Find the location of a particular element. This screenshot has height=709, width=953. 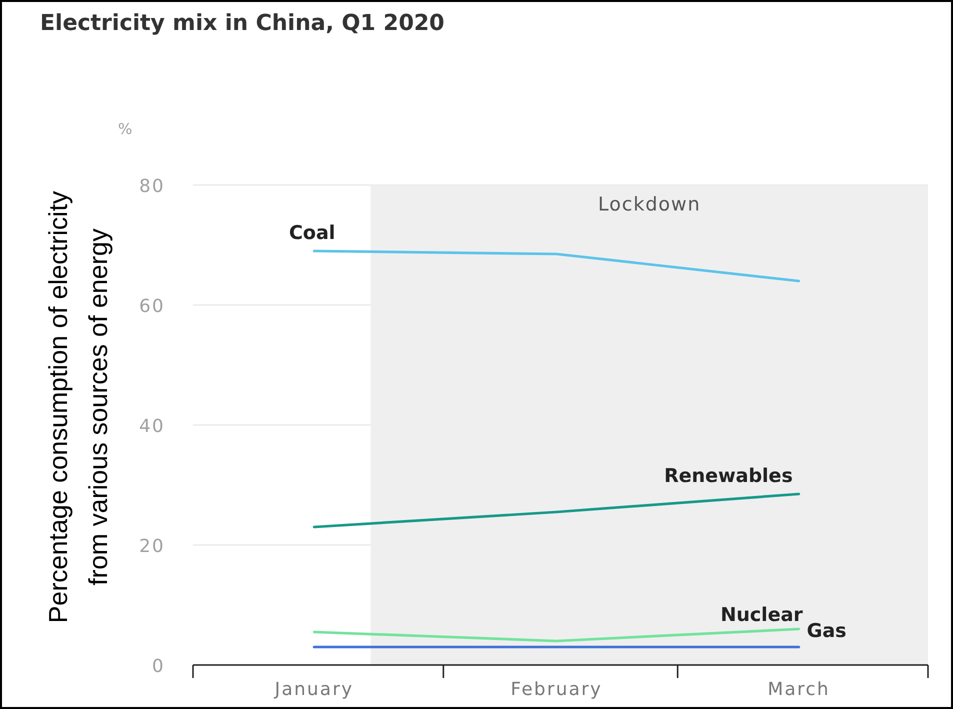

x-tick-label: February is located at coordinates (556, 689).